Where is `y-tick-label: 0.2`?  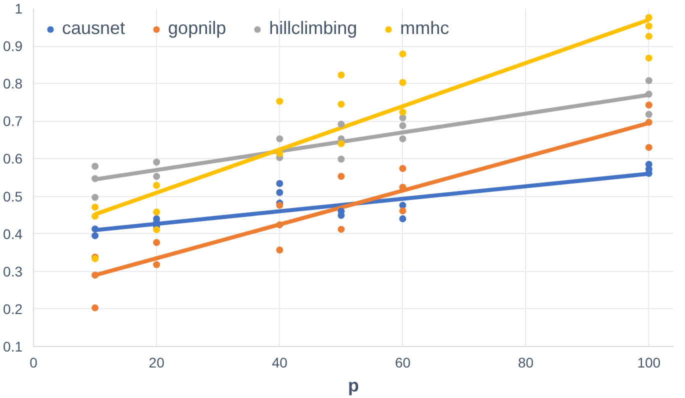
y-tick-label: 0.2 is located at coordinates (13, 308).